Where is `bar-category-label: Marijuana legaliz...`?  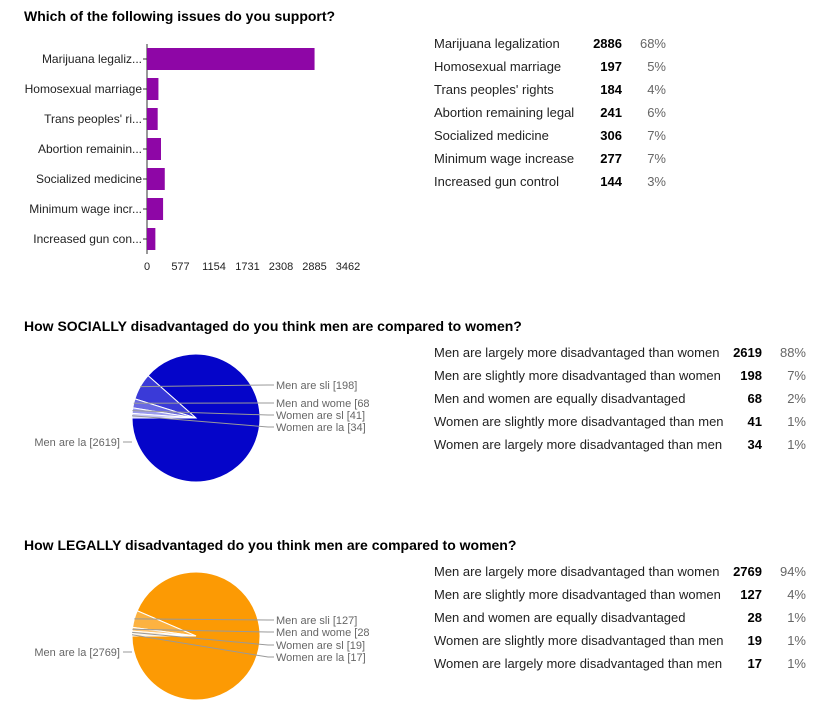
bar-category-label: Marijuana legaliz... is located at coordinates (92, 59).